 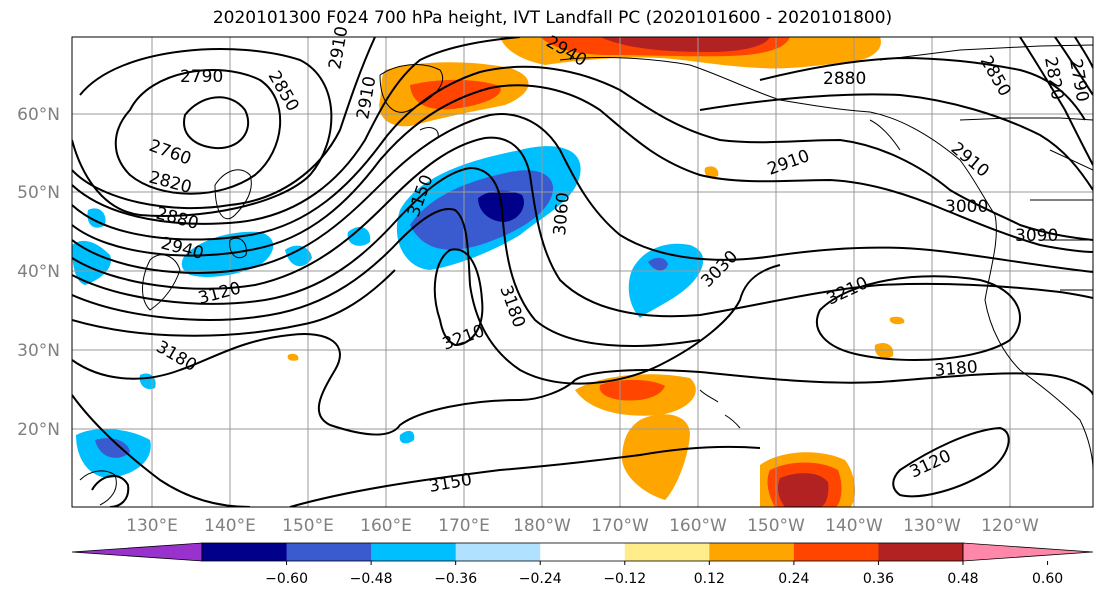 I want to click on colorbar-tick-label: −0.60, so click(x=286, y=579).